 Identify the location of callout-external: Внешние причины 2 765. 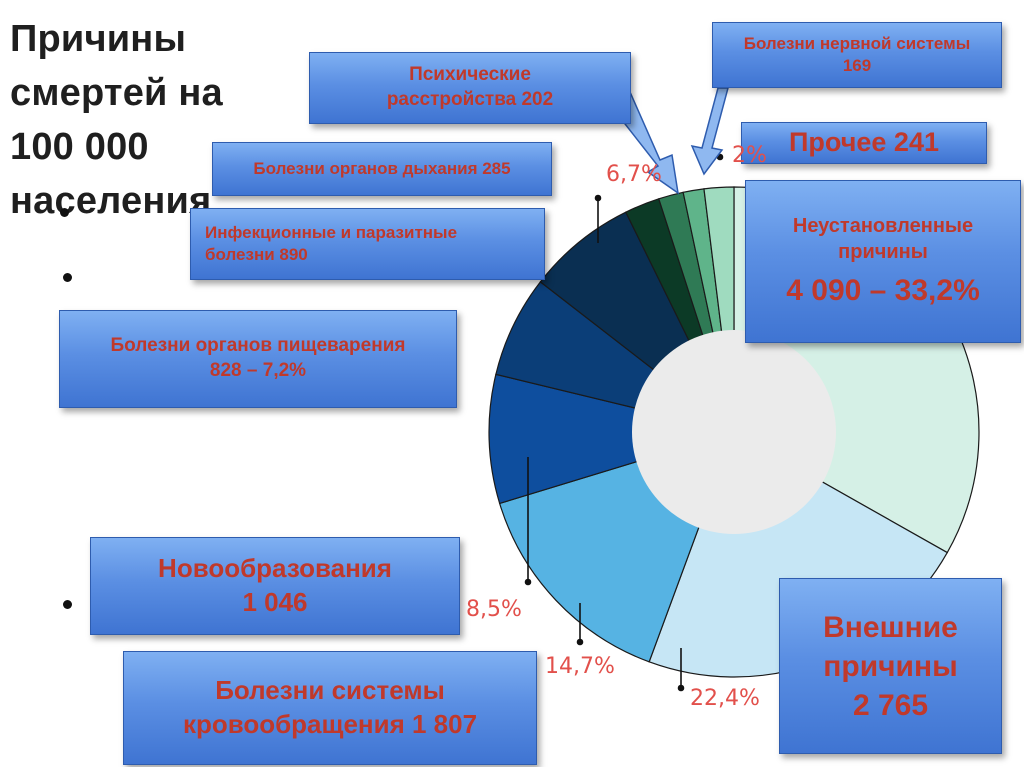
(890, 666).